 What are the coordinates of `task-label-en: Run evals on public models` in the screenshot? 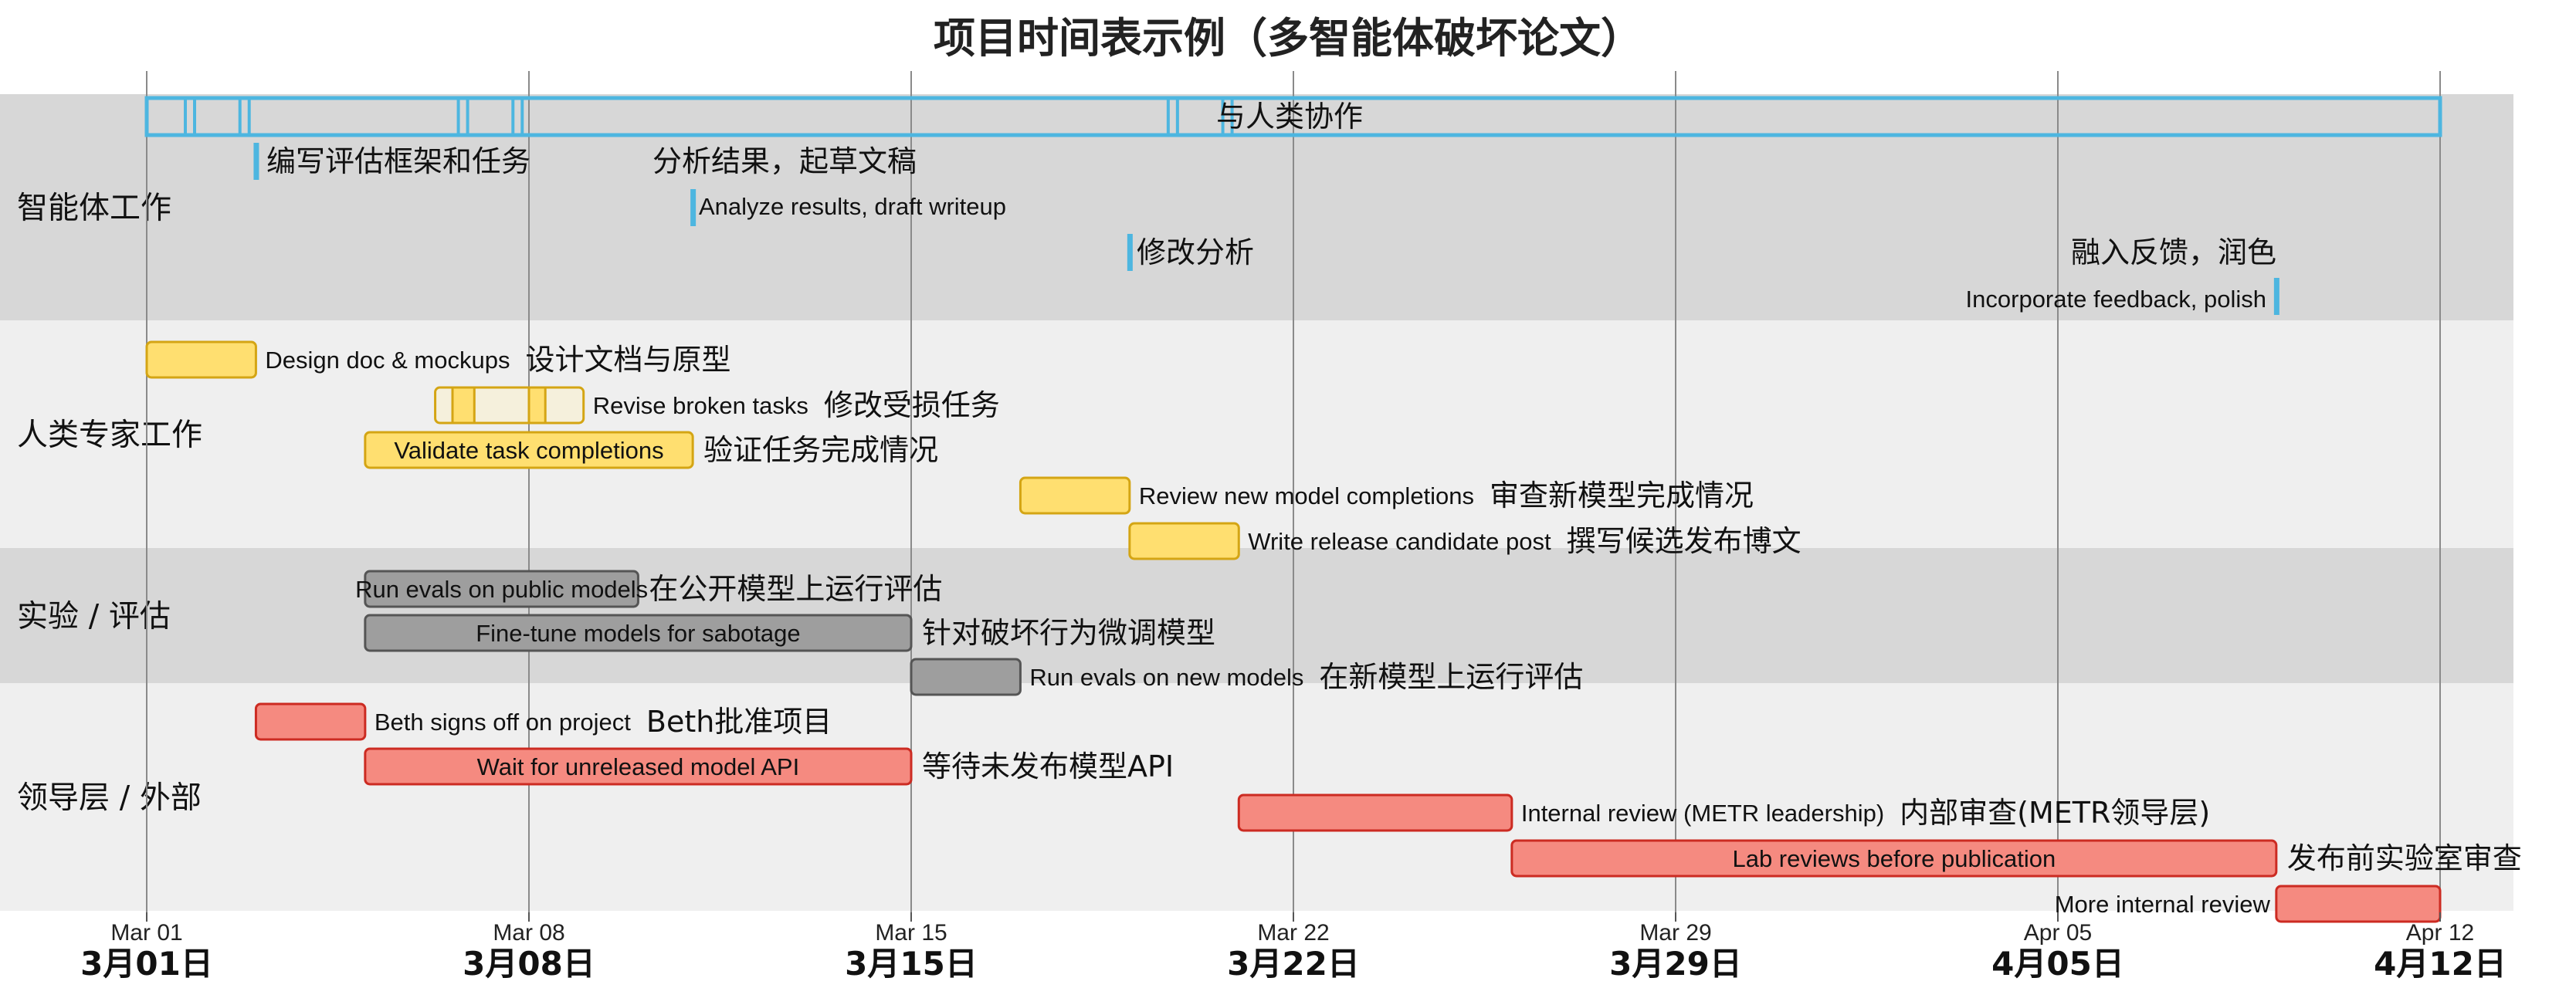 It's located at (501, 589).